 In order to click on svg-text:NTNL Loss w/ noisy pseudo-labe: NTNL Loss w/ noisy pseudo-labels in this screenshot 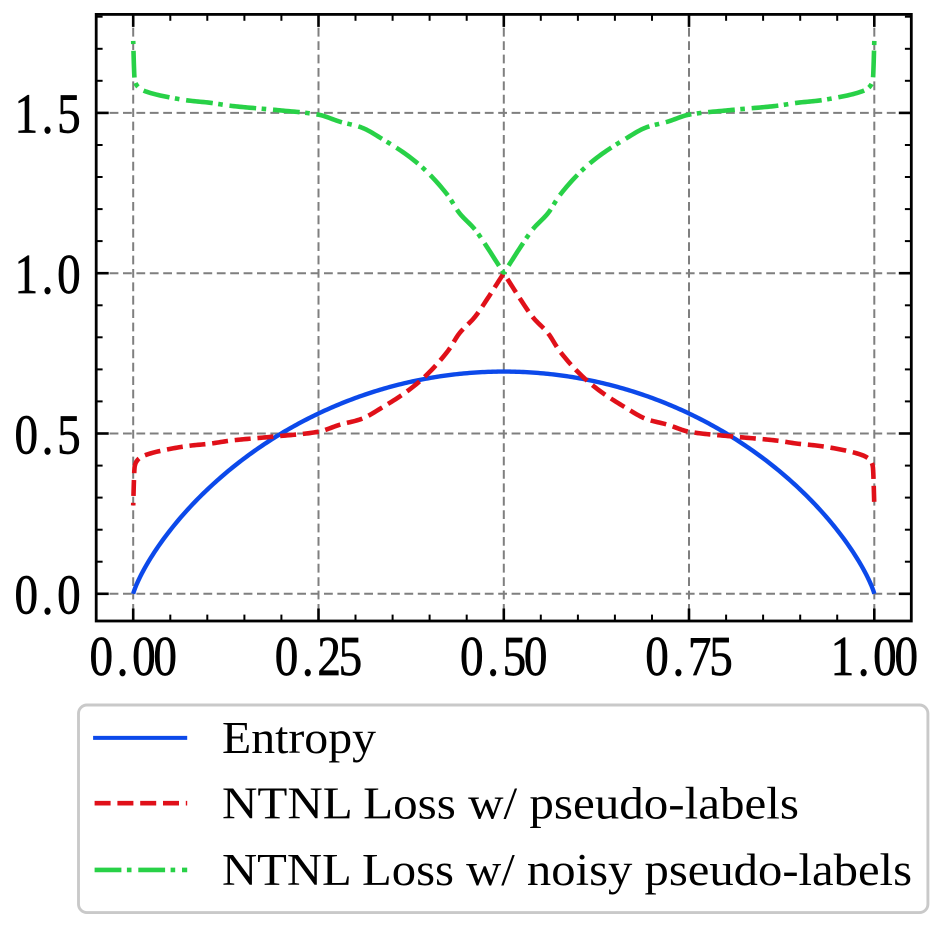, I will do `click(567, 870)`.